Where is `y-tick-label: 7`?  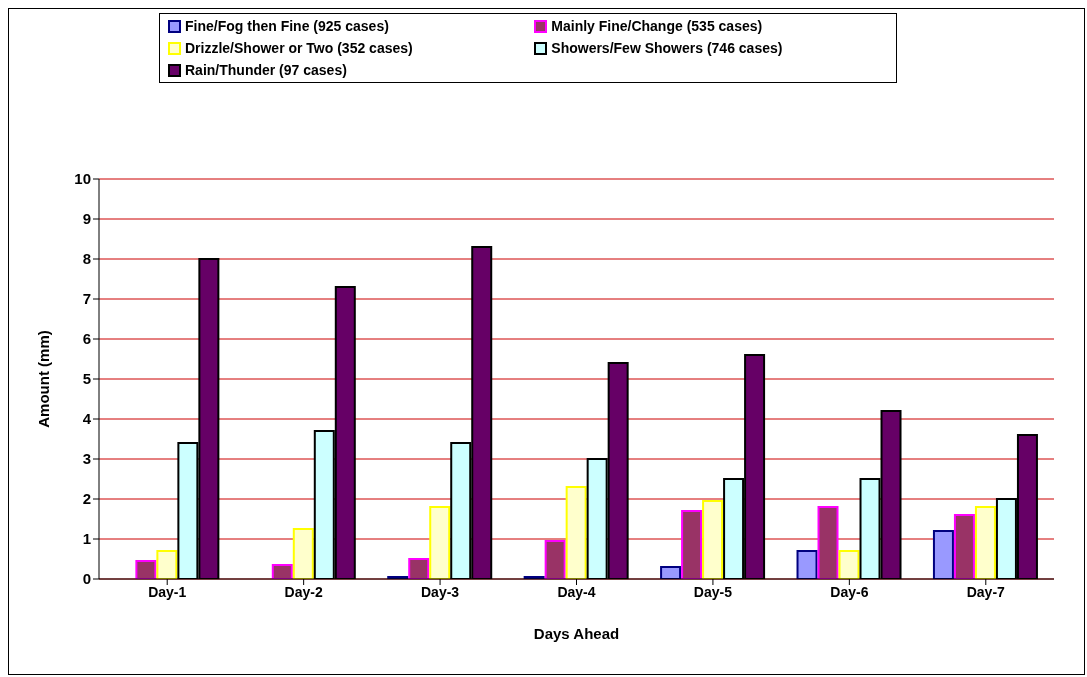 y-tick-label: 7 is located at coordinates (86, 299).